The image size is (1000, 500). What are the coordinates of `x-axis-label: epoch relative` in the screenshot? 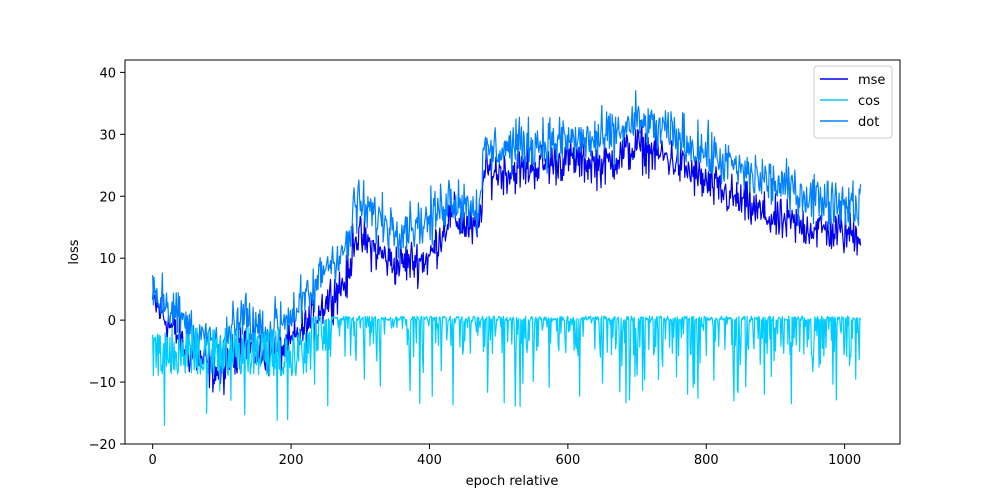 It's located at (512, 481).